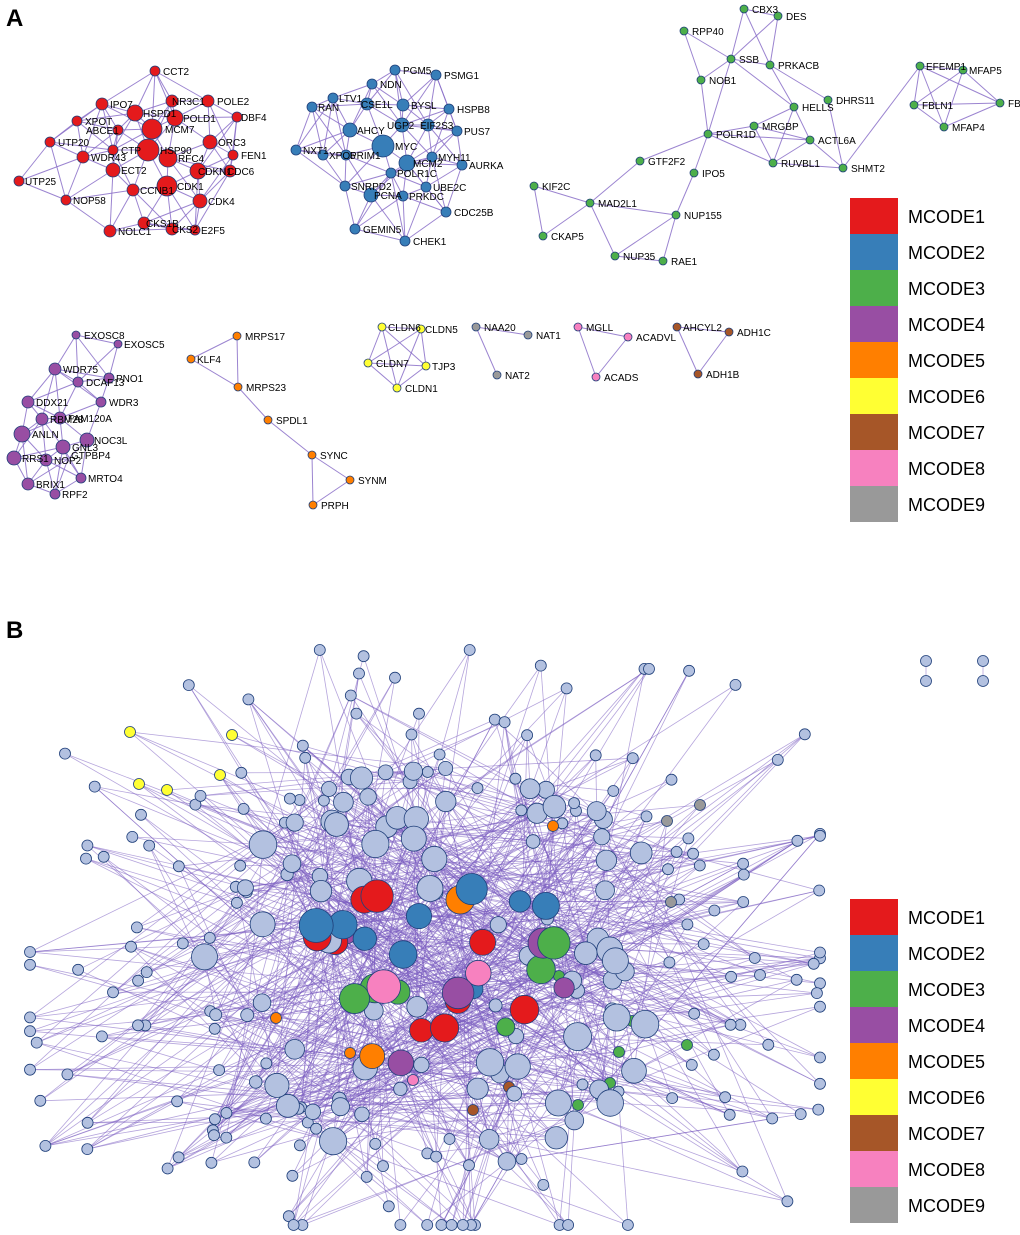  What do you see at coordinates (639, 257) in the screenshot?
I see `gene-label-nup35: NUP35` at bounding box center [639, 257].